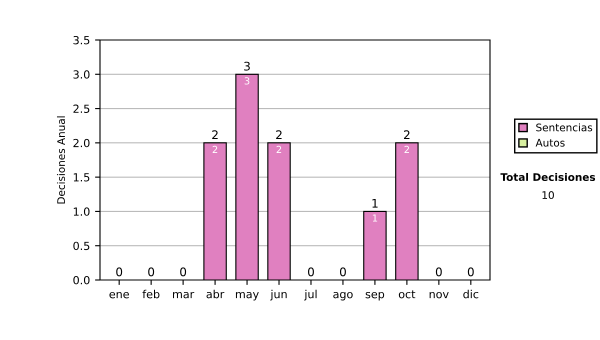 The image size is (600, 340). I want to click on x-tick-label: jun, so click(278, 295).